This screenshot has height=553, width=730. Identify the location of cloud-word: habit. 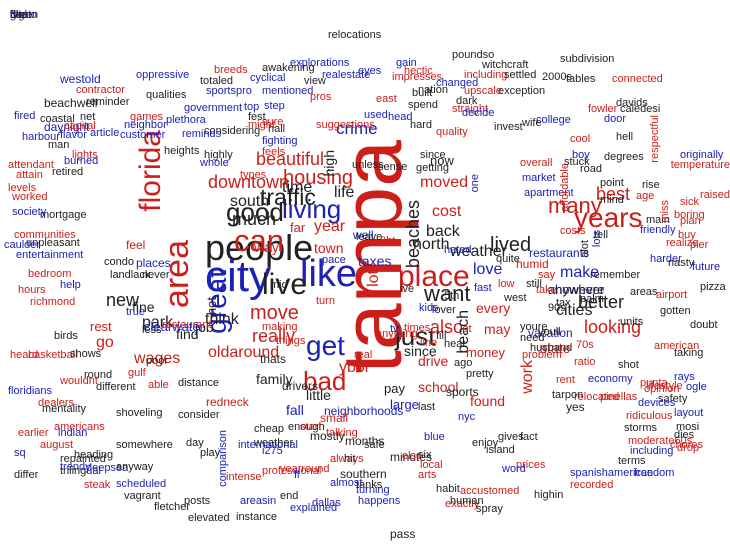
(448, 489).